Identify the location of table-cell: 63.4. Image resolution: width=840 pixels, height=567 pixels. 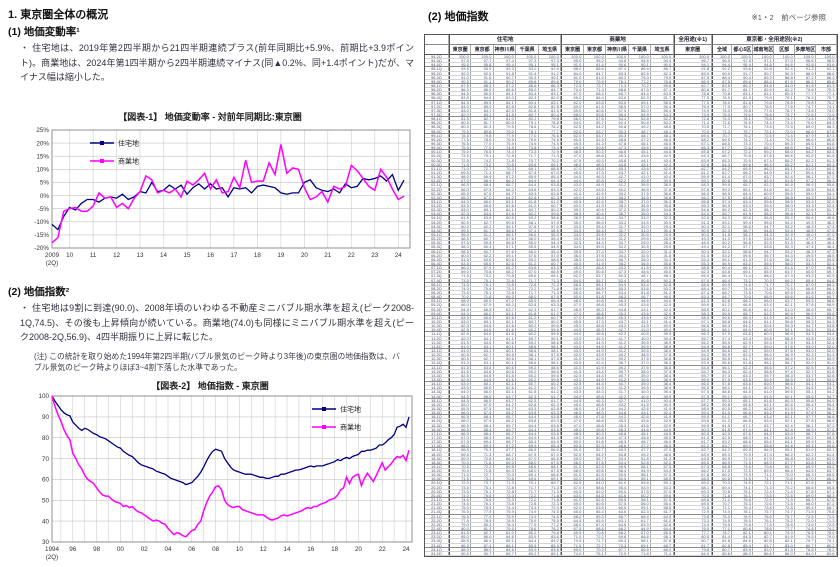
(743, 338).